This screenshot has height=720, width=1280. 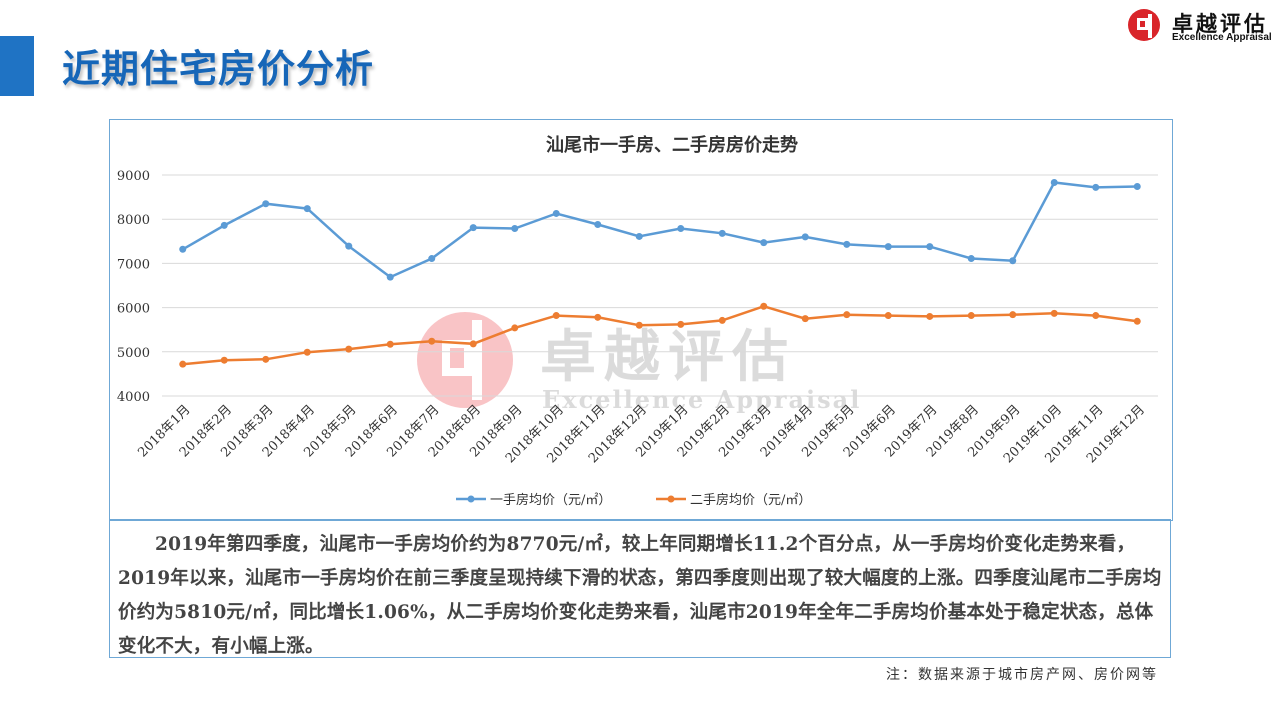 What do you see at coordinates (550, 500) in the screenshot?
I see `legend-label-1: 一手房均价（元/㎡）` at bounding box center [550, 500].